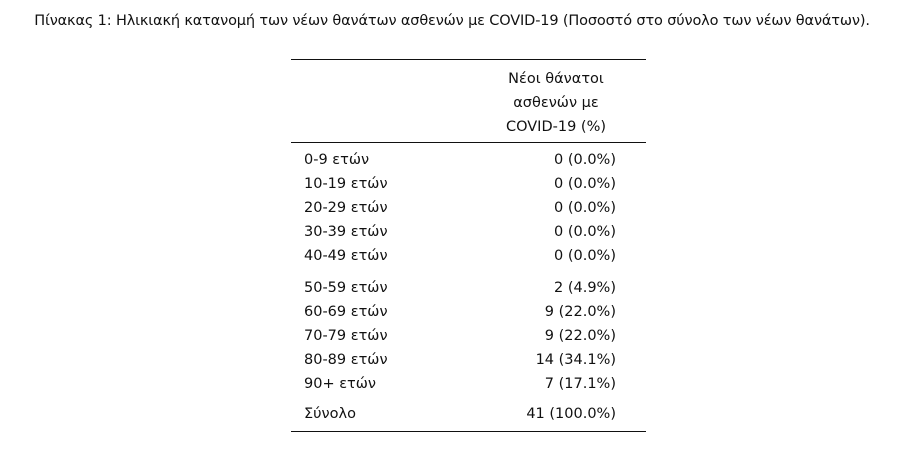  I want to click on age-label: 20-29 ετών, so click(346, 208).